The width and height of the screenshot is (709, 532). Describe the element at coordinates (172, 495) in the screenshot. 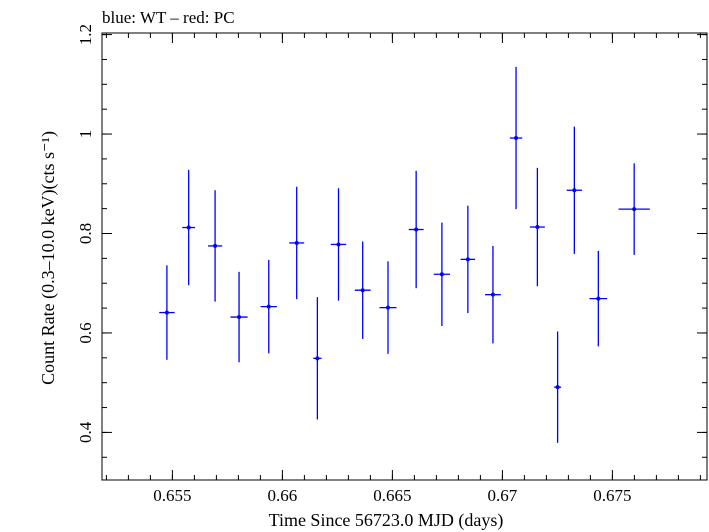

I see `x-tick-label: 0.655` at that location.